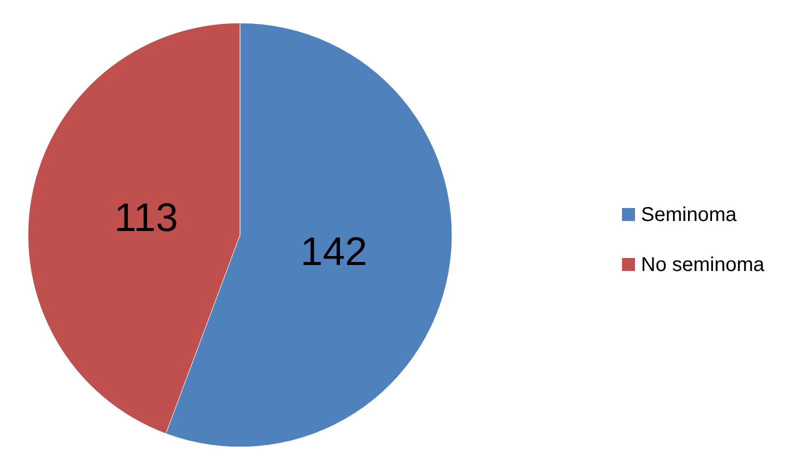 This screenshot has width=800, height=473. I want to click on data-label: 142, so click(334, 252).